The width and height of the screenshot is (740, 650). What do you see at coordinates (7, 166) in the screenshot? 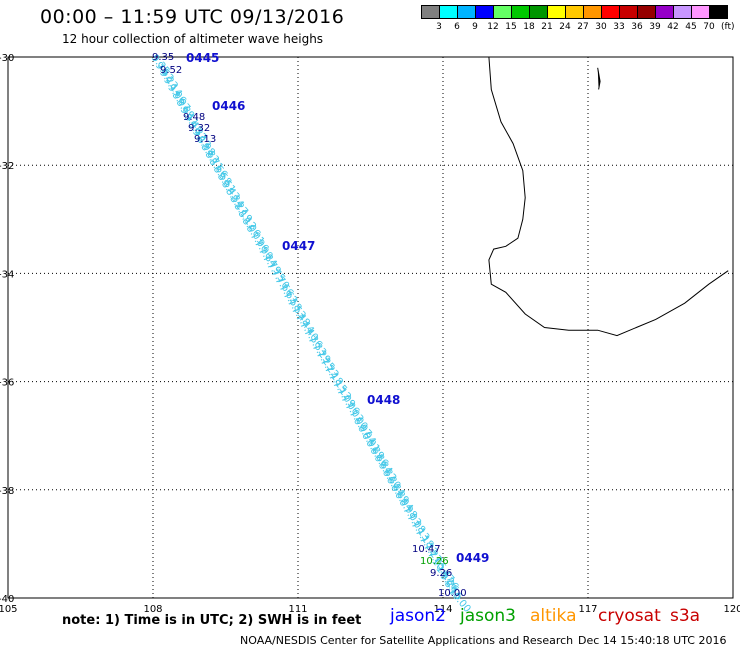
I see `y-tick-label: -32` at bounding box center [7, 166].